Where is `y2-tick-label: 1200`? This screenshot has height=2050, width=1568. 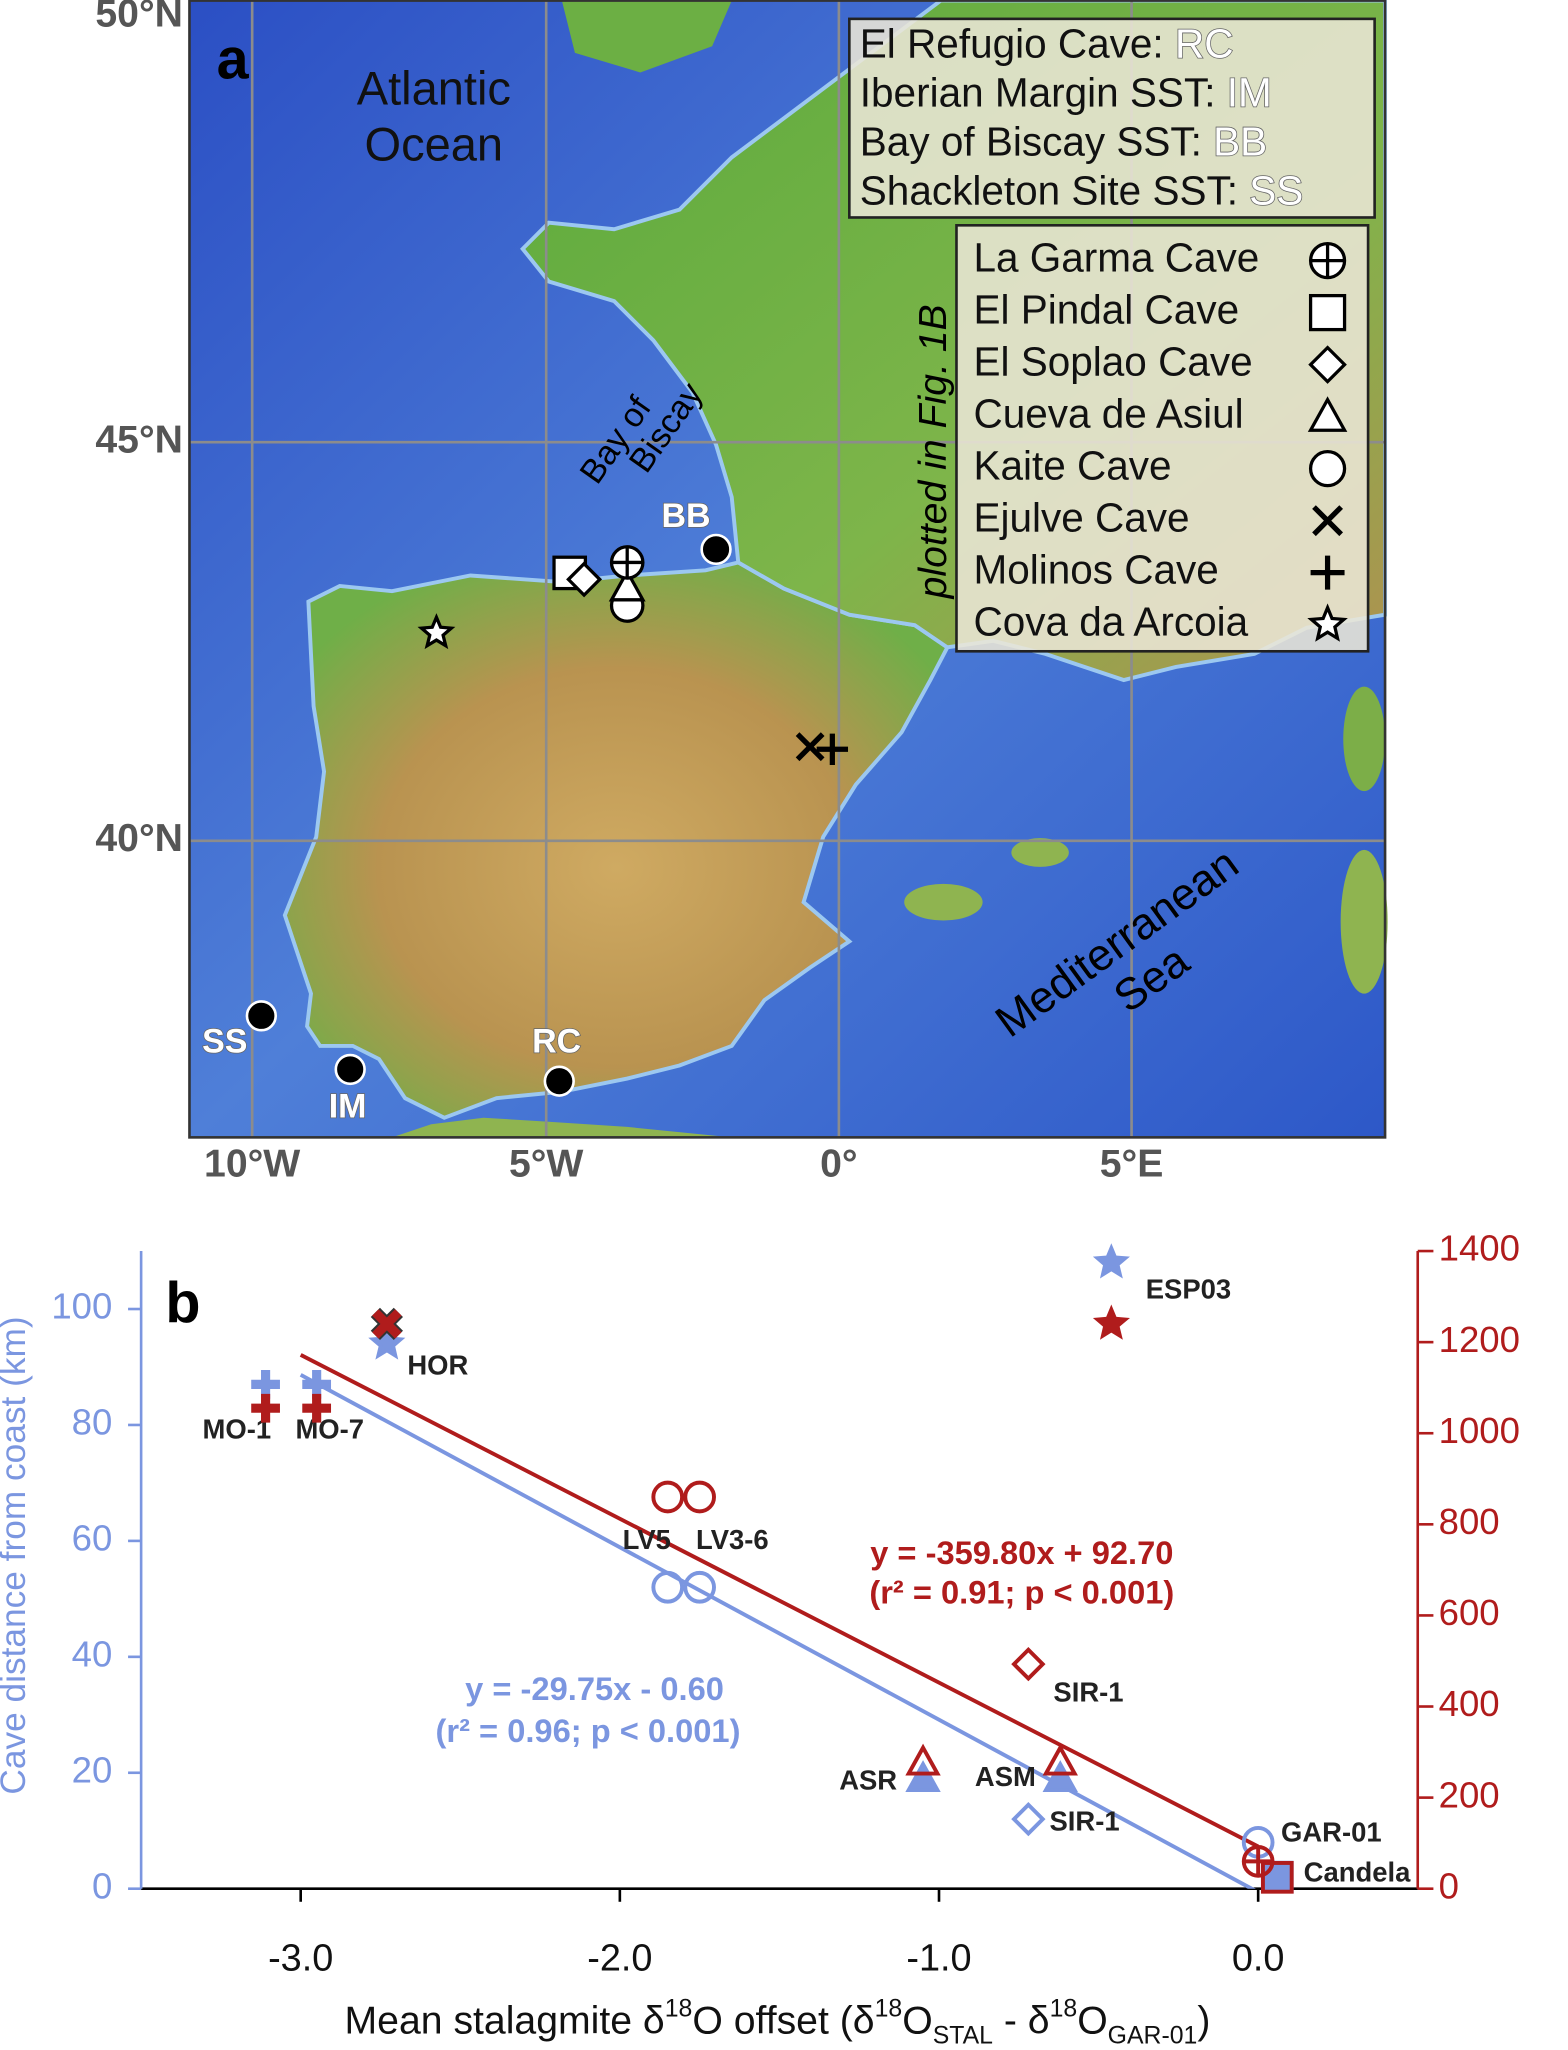 y2-tick-label: 1200 is located at coordinates (1479, 1339).